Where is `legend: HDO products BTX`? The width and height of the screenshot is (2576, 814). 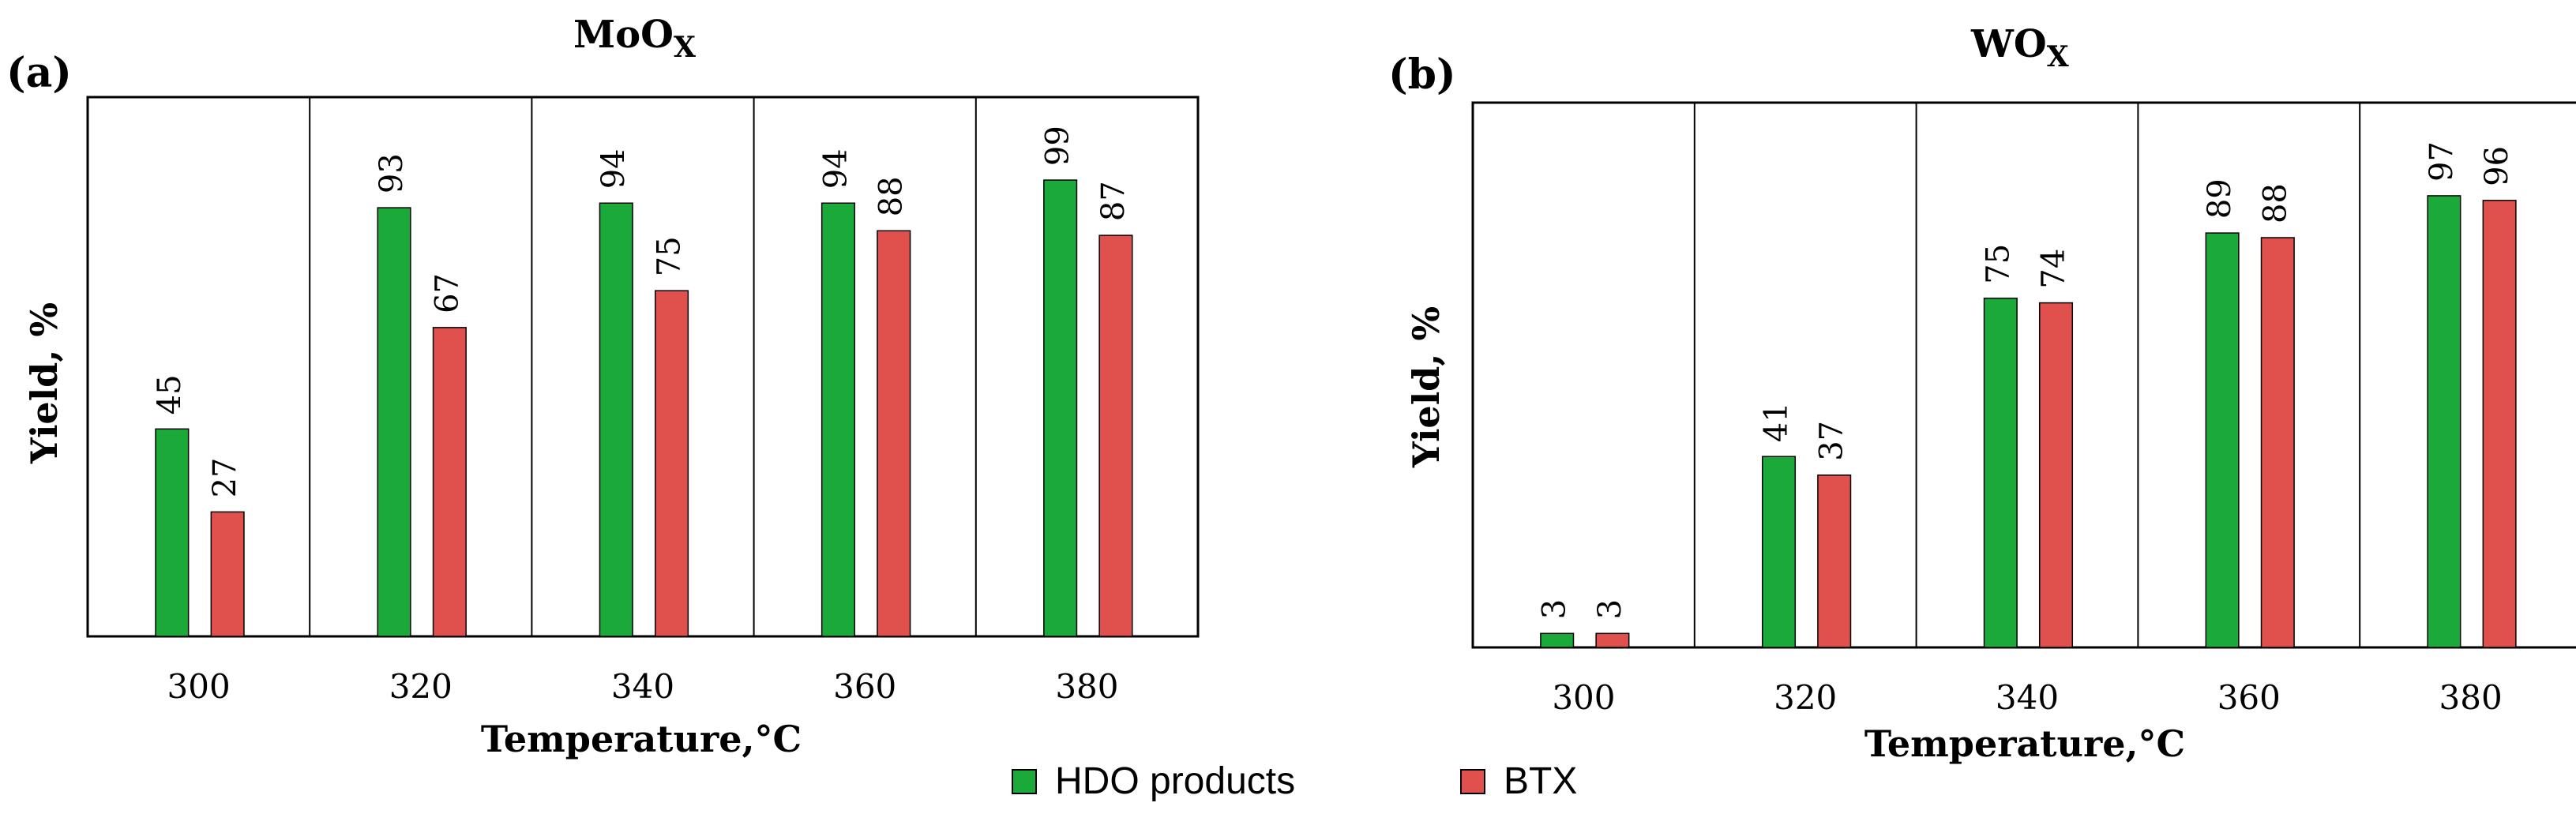 legend: HDO products BTX is located at coordinates (1294, 781).